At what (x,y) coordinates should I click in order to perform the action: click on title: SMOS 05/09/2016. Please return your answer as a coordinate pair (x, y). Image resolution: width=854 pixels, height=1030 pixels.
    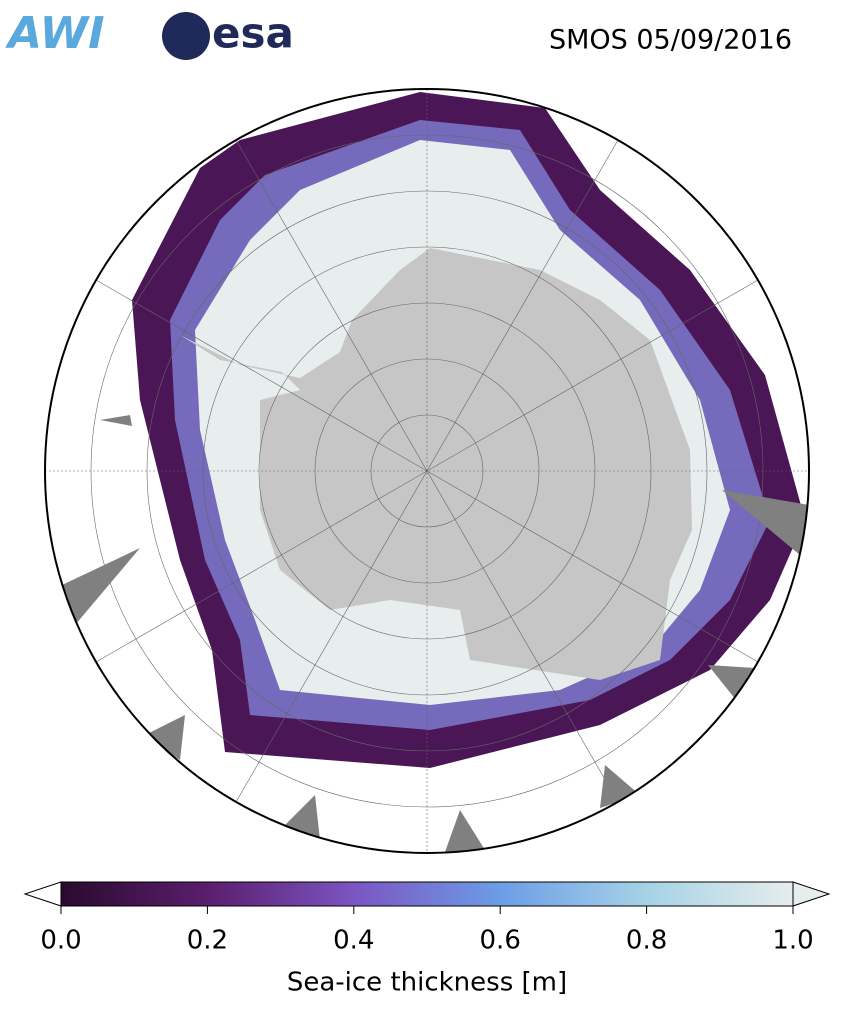
    Looking at the image, I should click on (670, 40).